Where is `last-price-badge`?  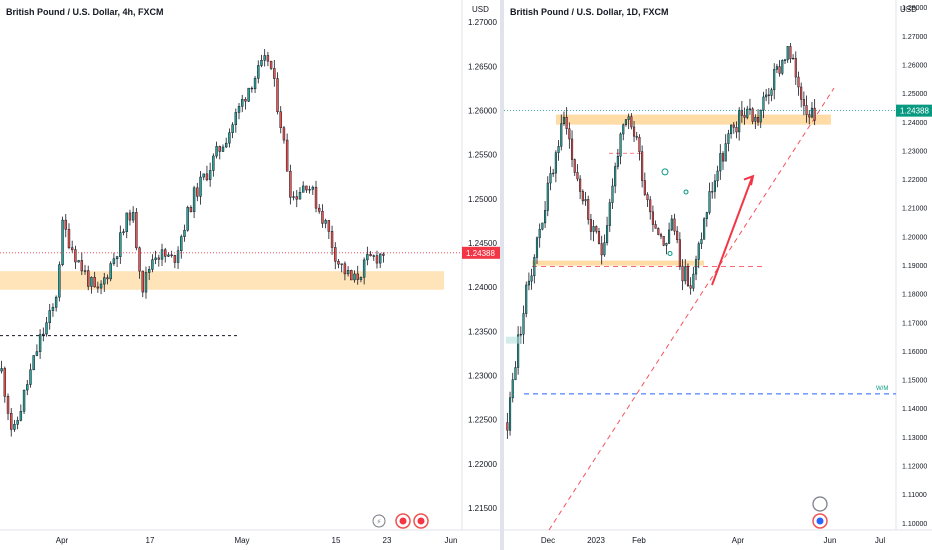
last-price-badge is located at coordinates (914, 110).